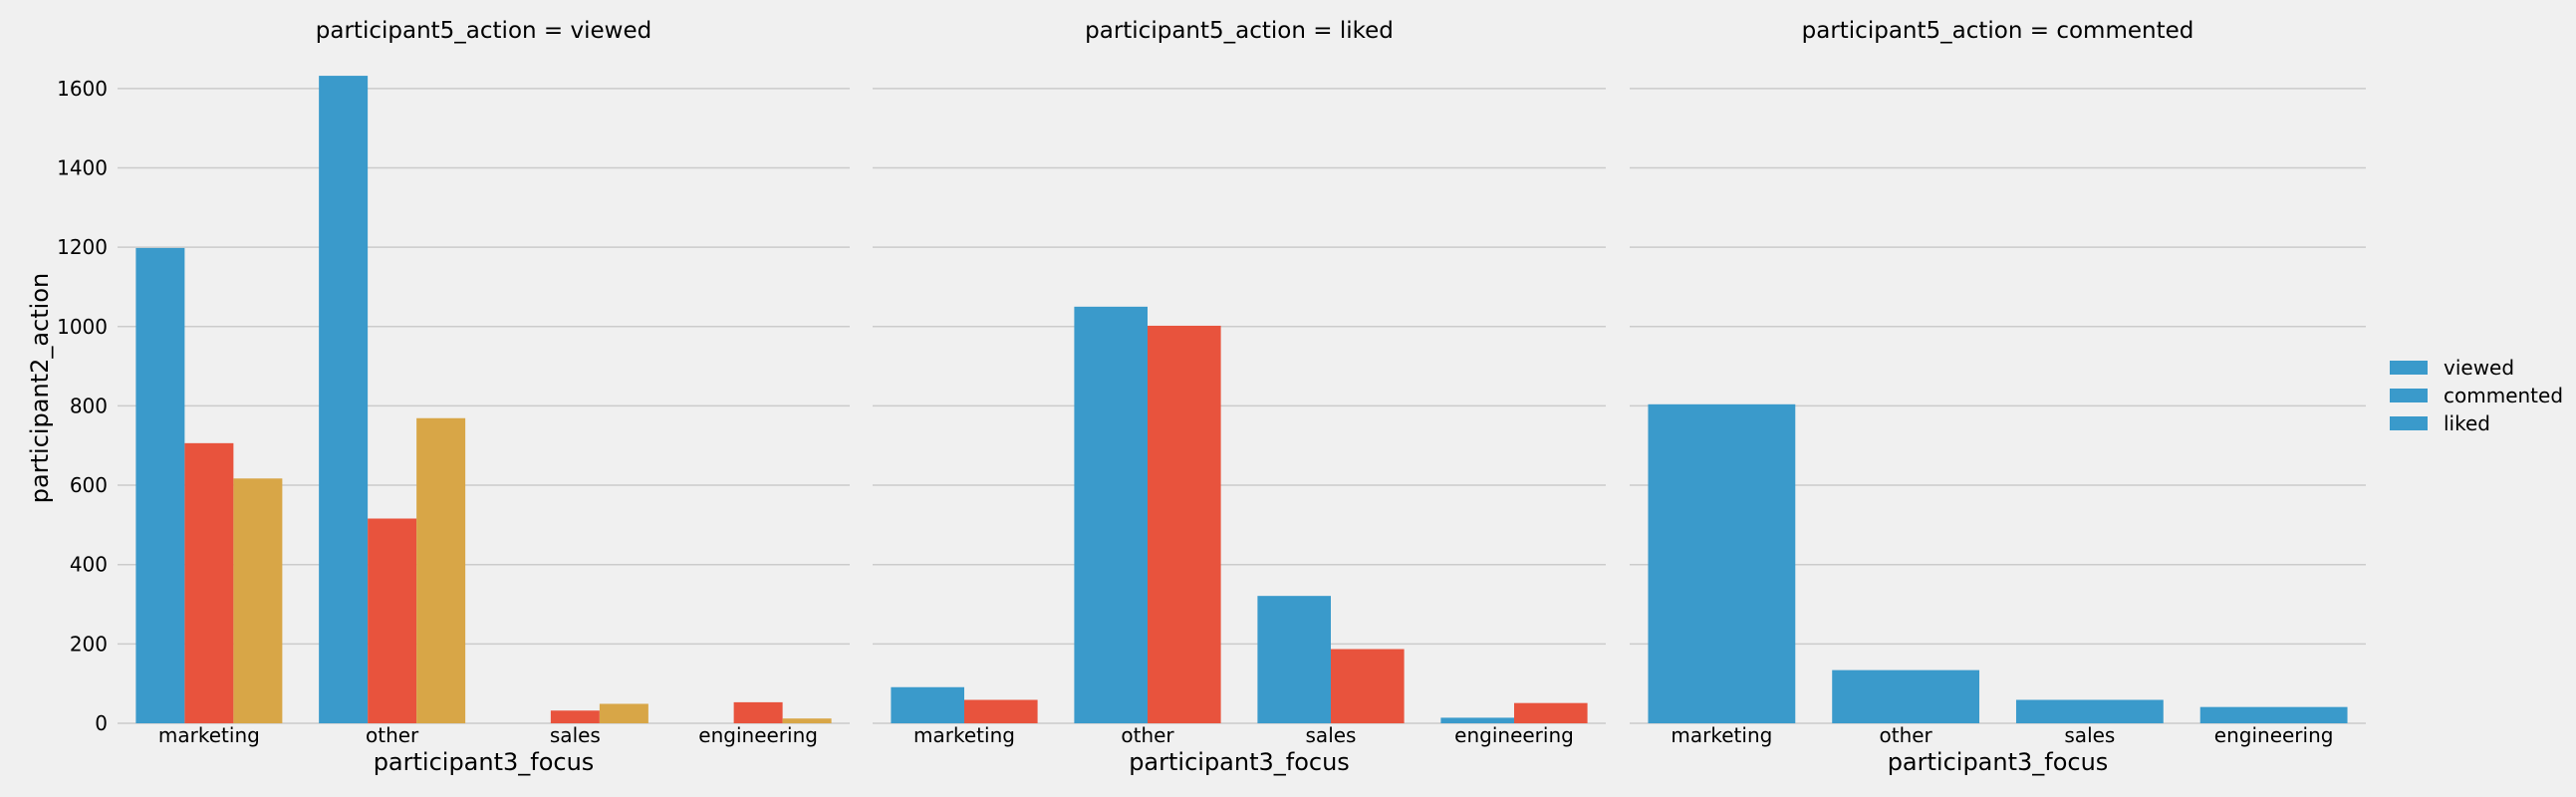 The image size is (2576, 797). I want to click on y-tick-label: 200, so click(89, 644).